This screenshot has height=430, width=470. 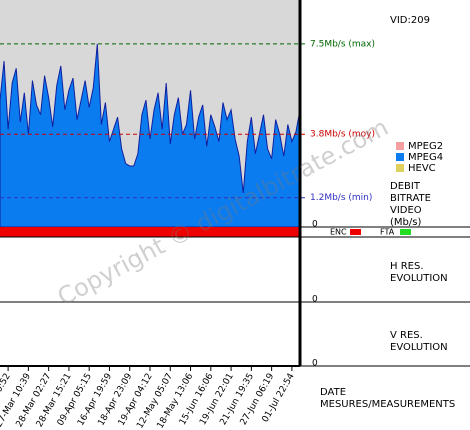 What do you see at coordinates (425, 157) in the screenshot?
I see `legend-label: MPEG4` at bounding box center [425, 157].